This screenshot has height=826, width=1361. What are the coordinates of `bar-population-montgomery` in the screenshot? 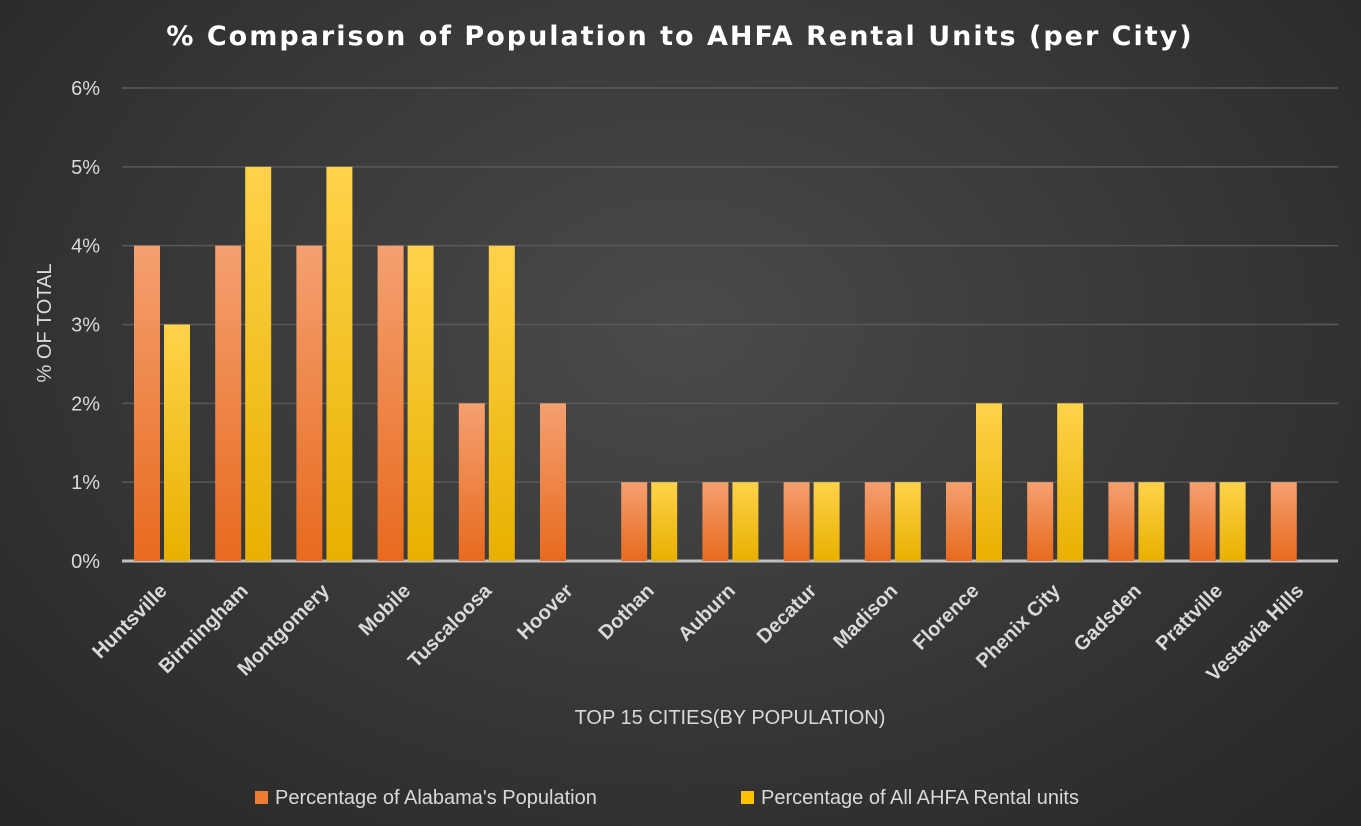 It's located at (309, 403).